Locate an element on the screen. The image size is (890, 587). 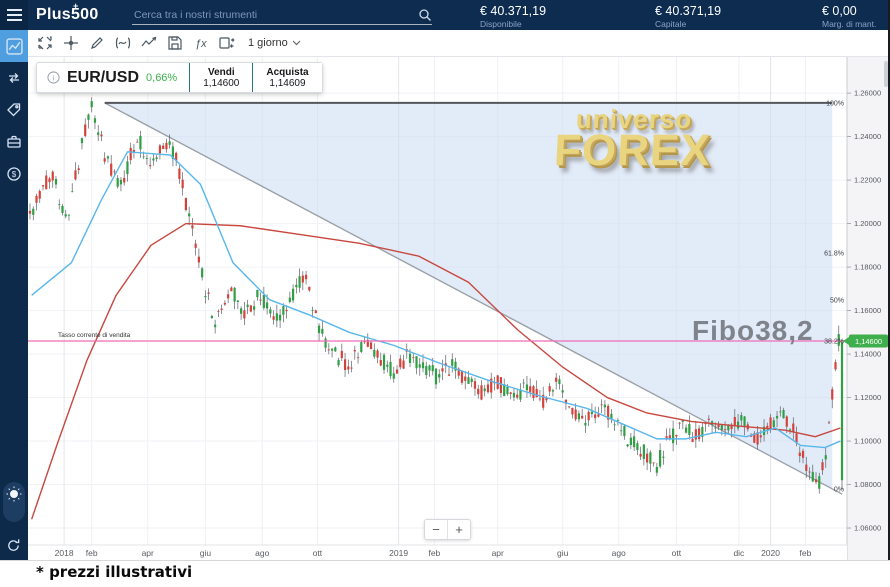
balance-equity: € 40.371,19 Capitale is located at coordinates (688, 16).